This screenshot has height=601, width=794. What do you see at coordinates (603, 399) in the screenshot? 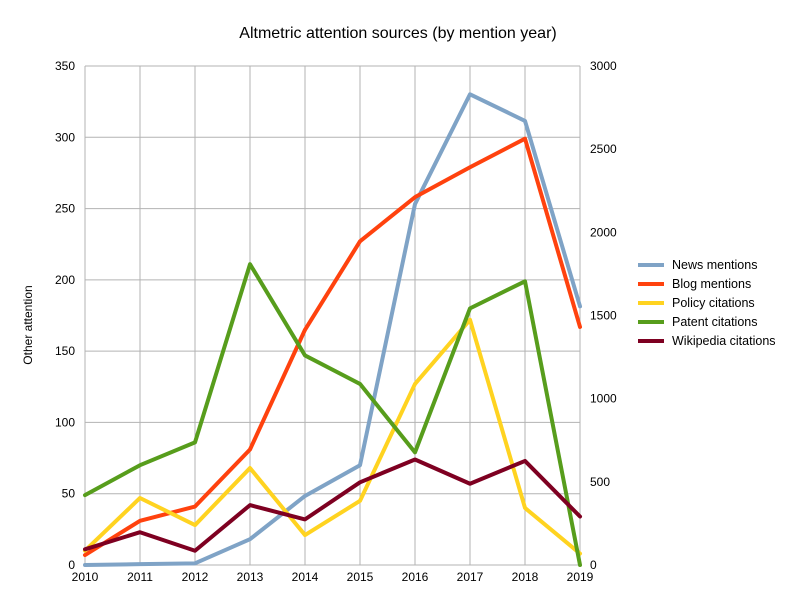
I see `y2-tick-label: 1000` at bounding box center [603, 399].